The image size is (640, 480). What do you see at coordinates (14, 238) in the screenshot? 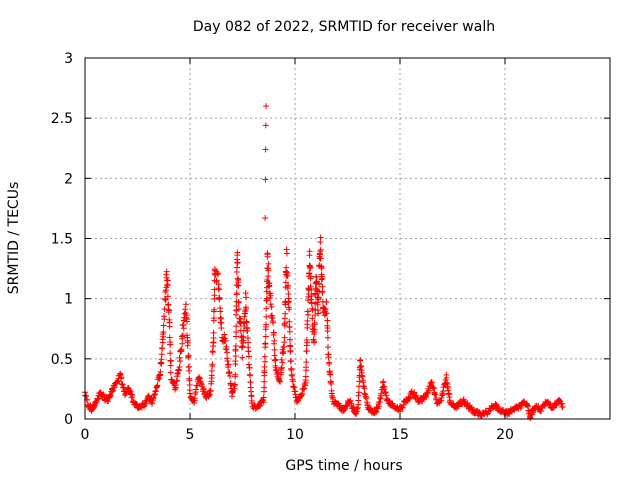
I see `y-axis-label: SRMTID / TECUs` at bounding box center [14, 238].